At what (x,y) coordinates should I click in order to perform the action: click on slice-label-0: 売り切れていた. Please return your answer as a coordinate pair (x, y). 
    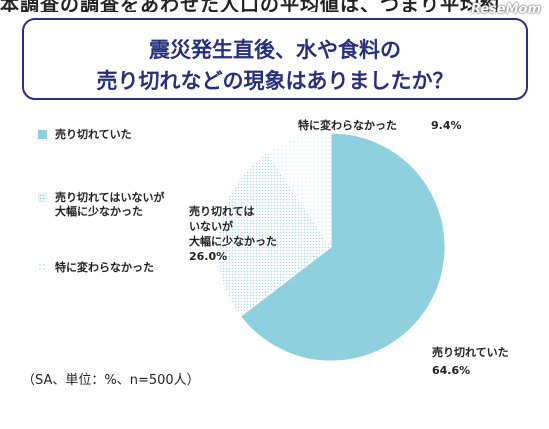
    Looking at the image, I should click on (470, 352).